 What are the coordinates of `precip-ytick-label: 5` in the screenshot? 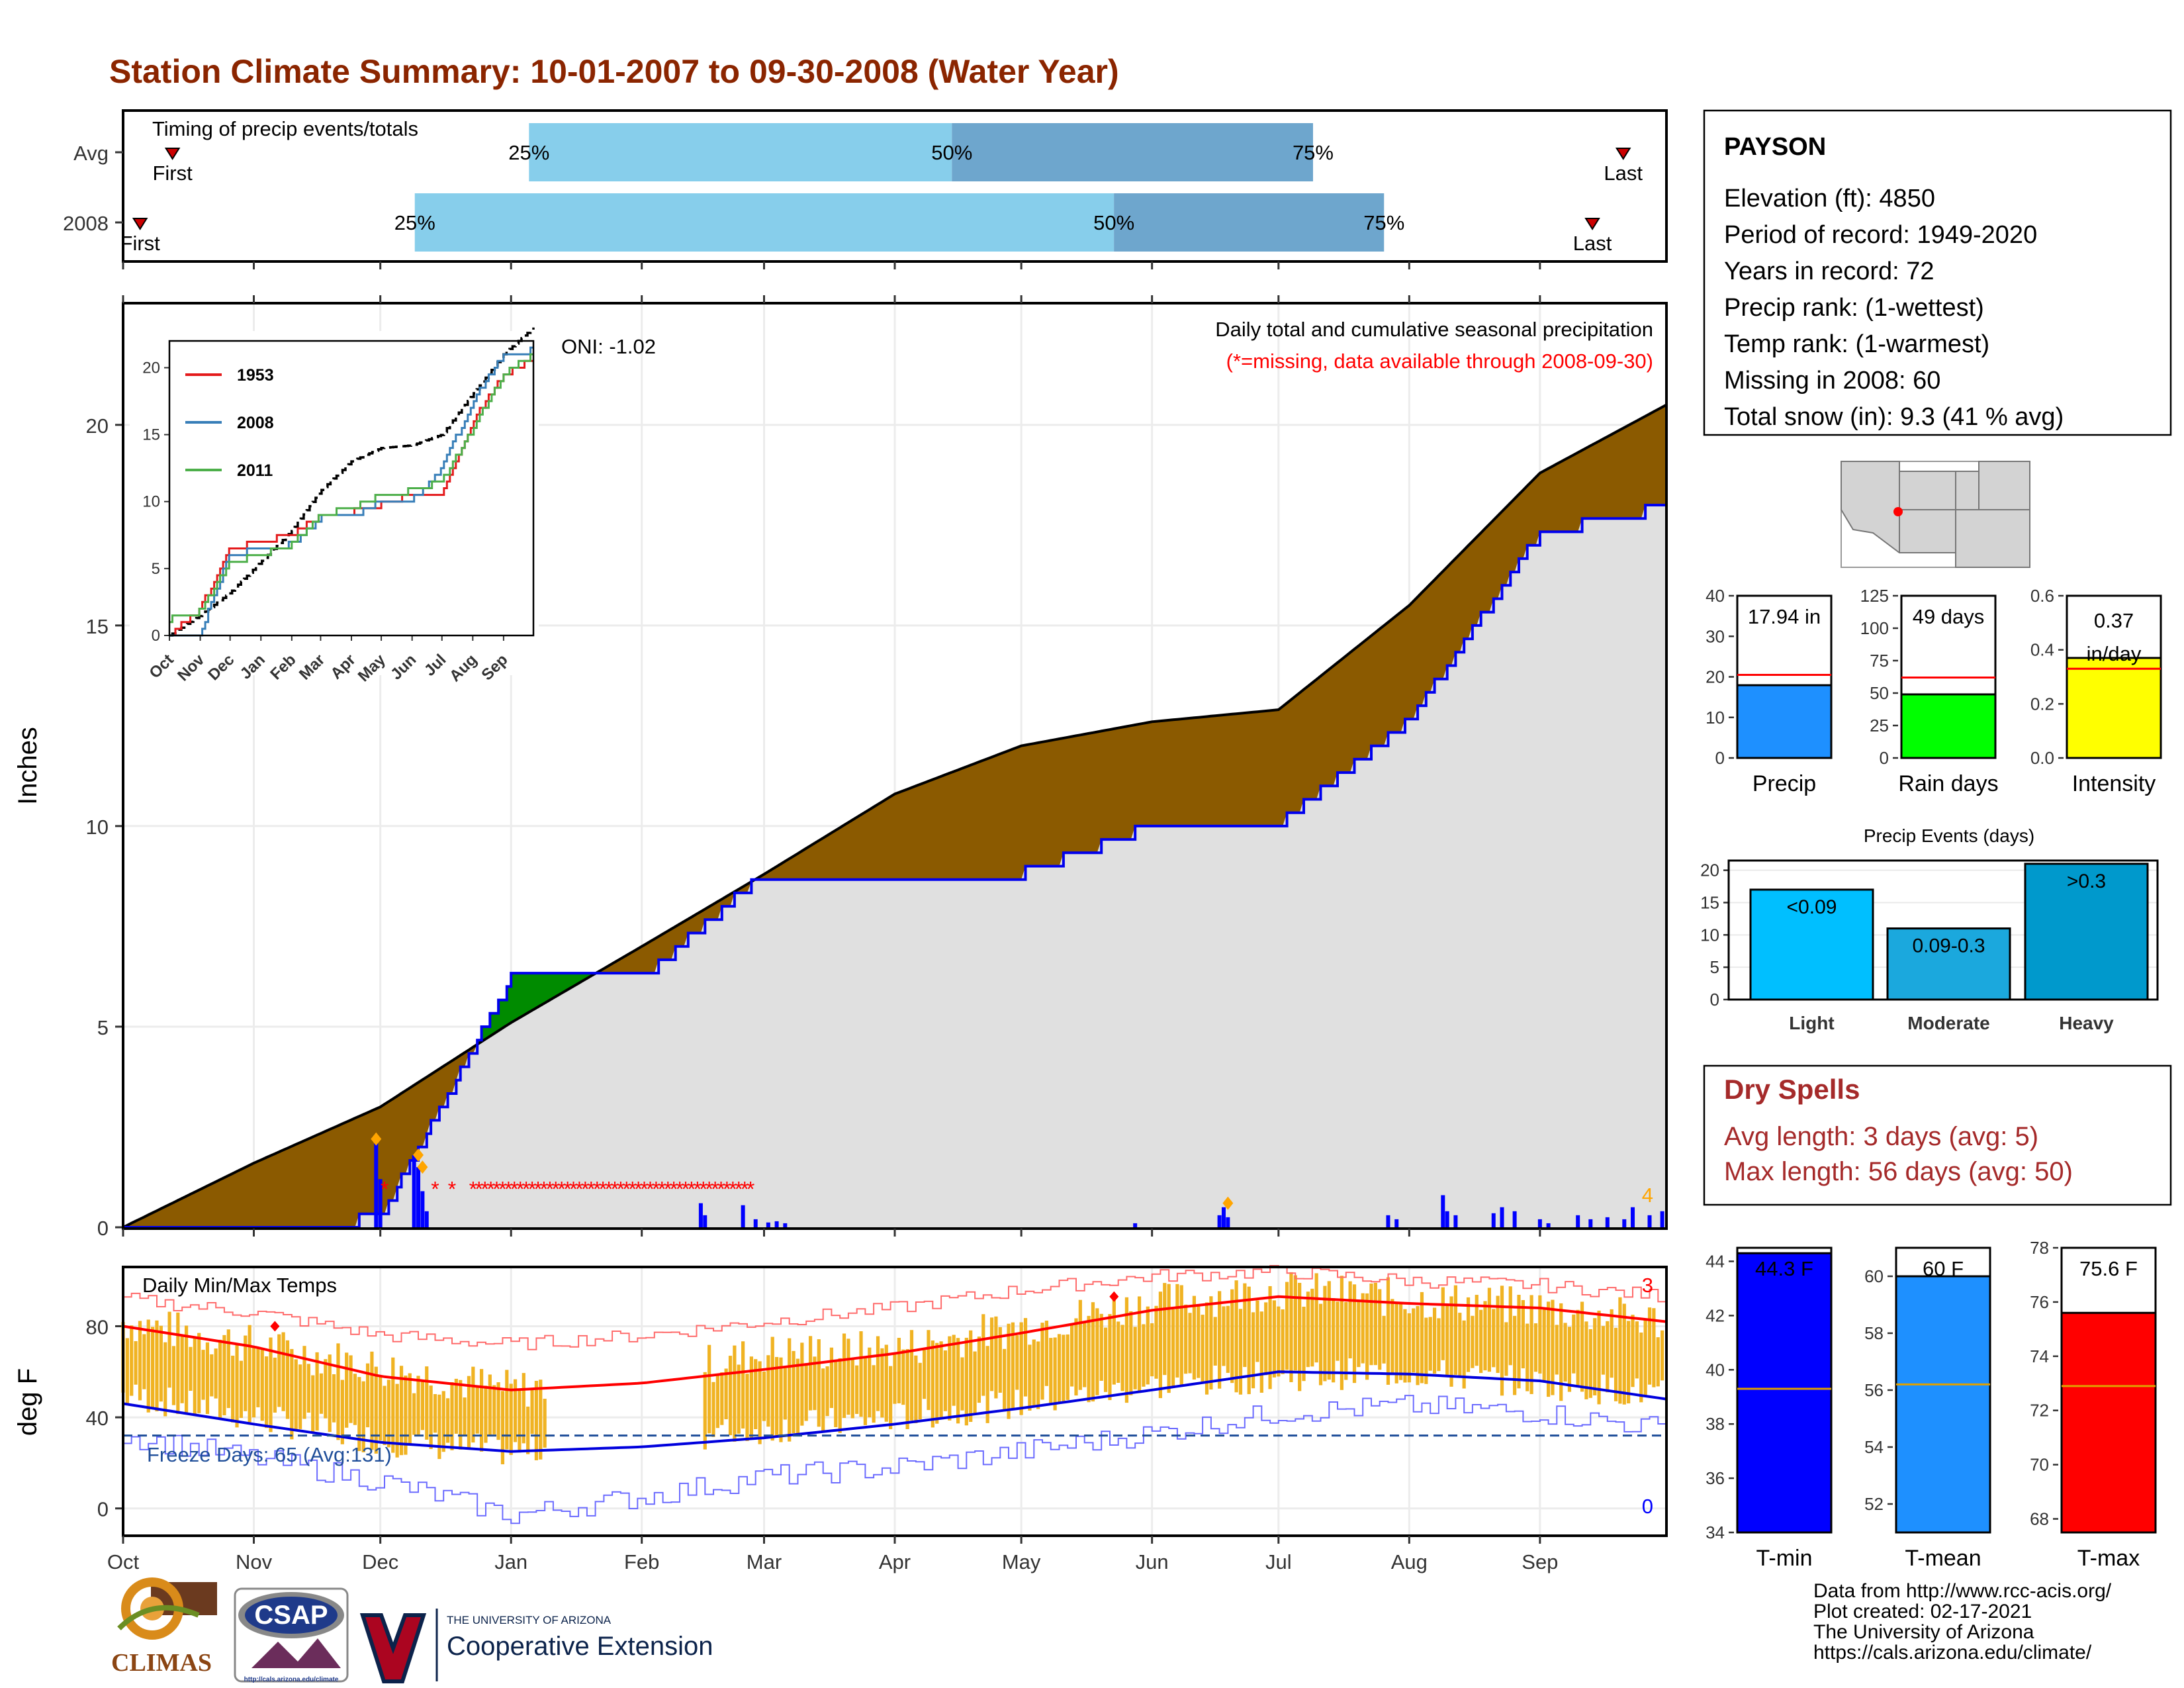 It's located at (103, 1027).